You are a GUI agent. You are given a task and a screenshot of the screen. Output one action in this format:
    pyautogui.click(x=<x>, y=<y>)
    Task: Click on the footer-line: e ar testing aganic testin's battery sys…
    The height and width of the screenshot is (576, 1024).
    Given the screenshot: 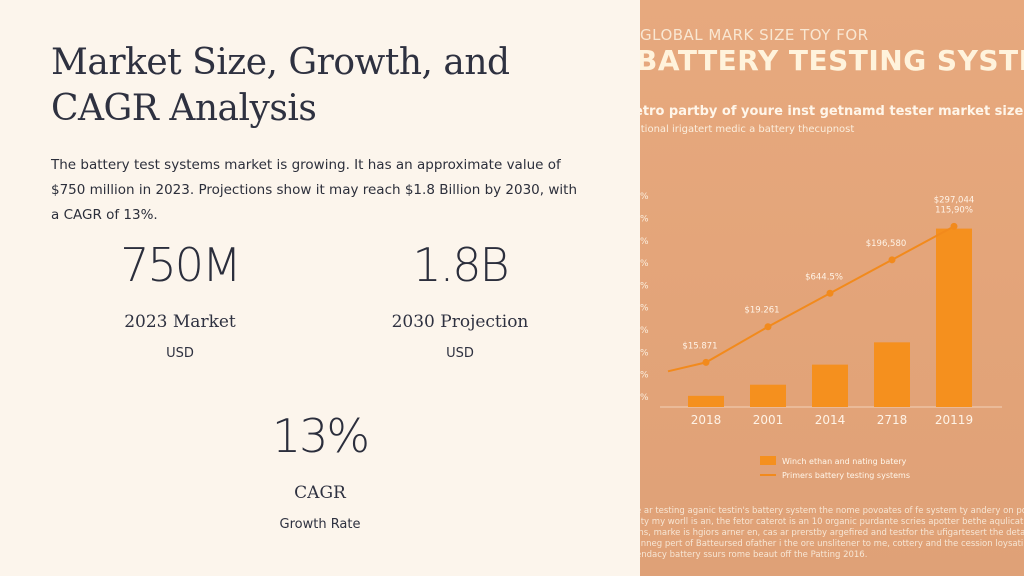 What is the action you would take?
    pyautogui.click(x=832, y=511)
    